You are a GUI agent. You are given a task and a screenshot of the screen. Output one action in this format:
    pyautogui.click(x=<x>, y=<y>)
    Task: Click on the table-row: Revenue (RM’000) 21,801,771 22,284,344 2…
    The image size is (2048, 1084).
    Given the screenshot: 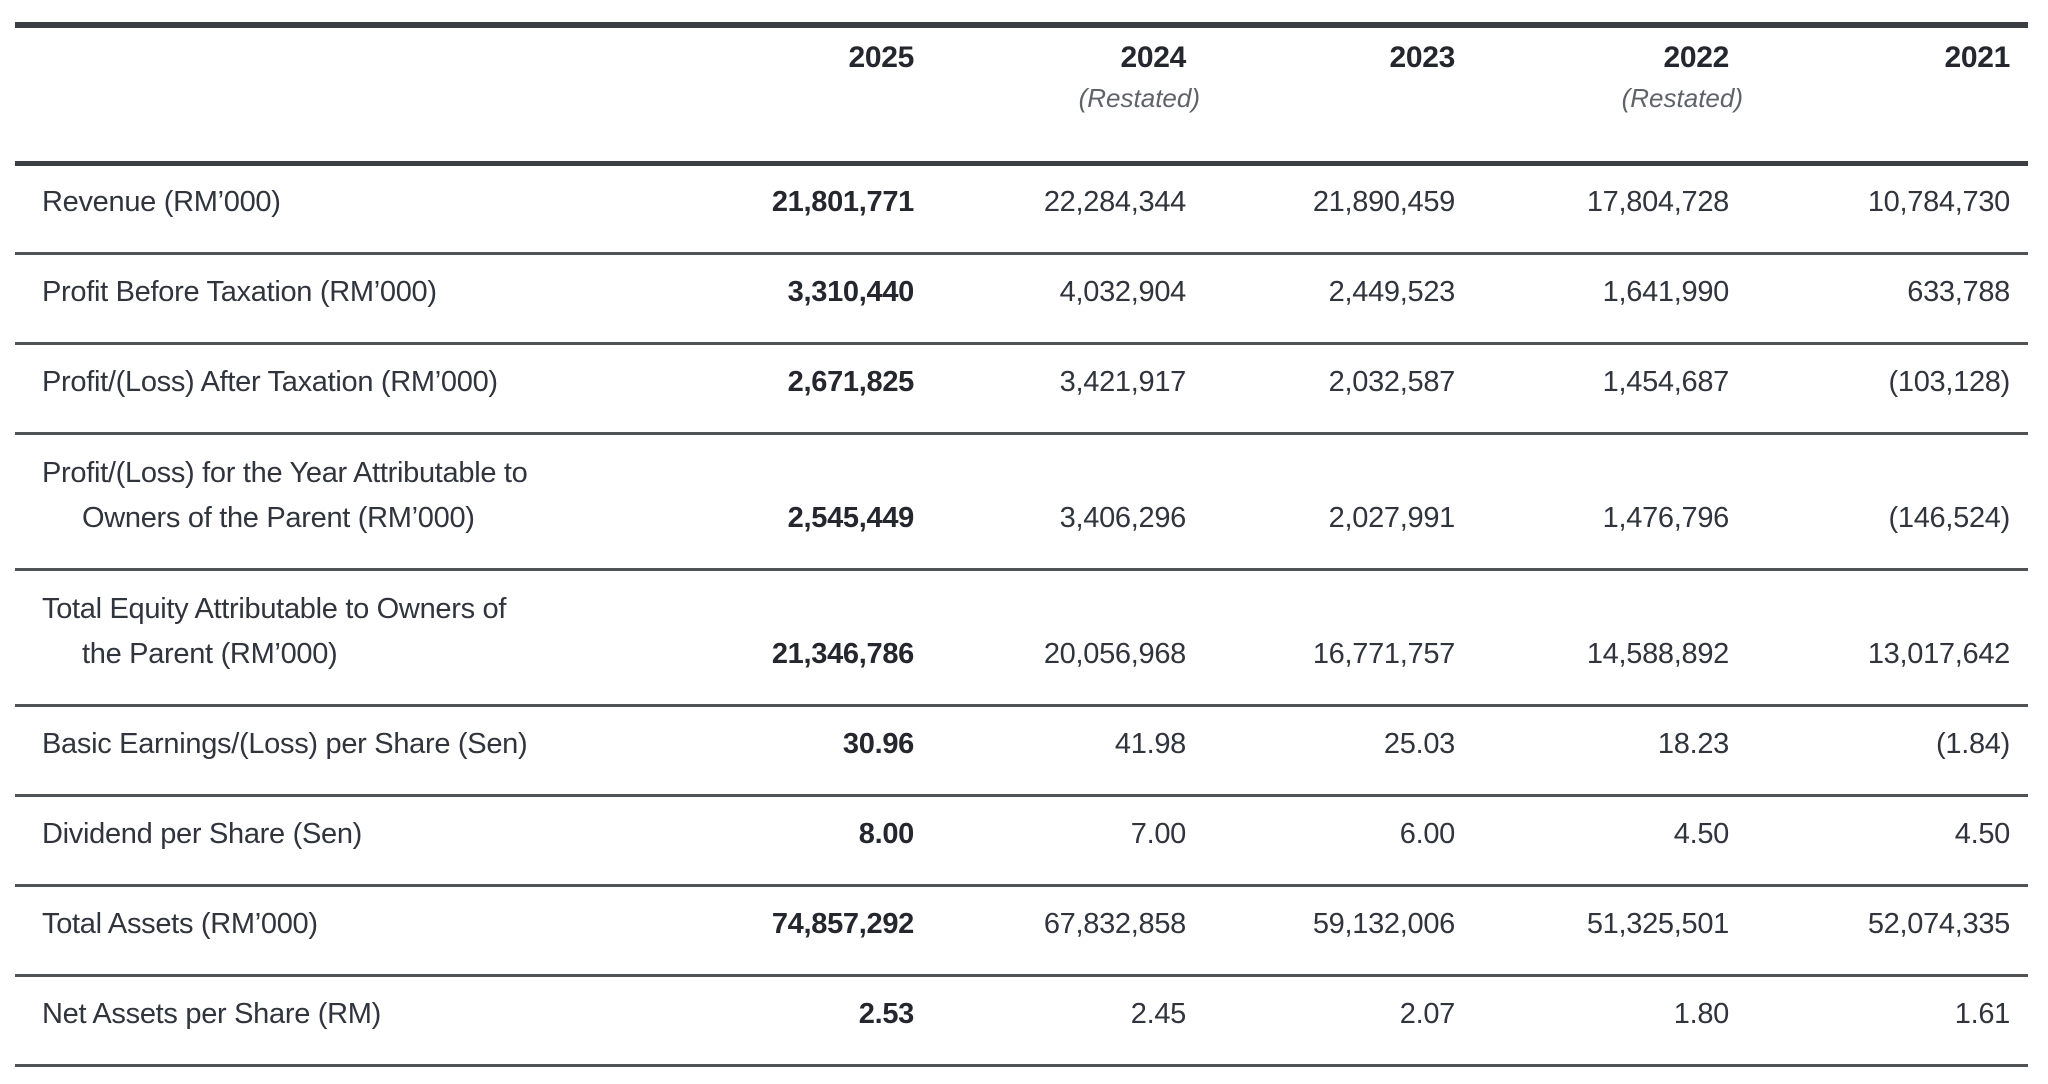 What is the action you would take?
    pyautogui.click(x=1021, y=208)
    